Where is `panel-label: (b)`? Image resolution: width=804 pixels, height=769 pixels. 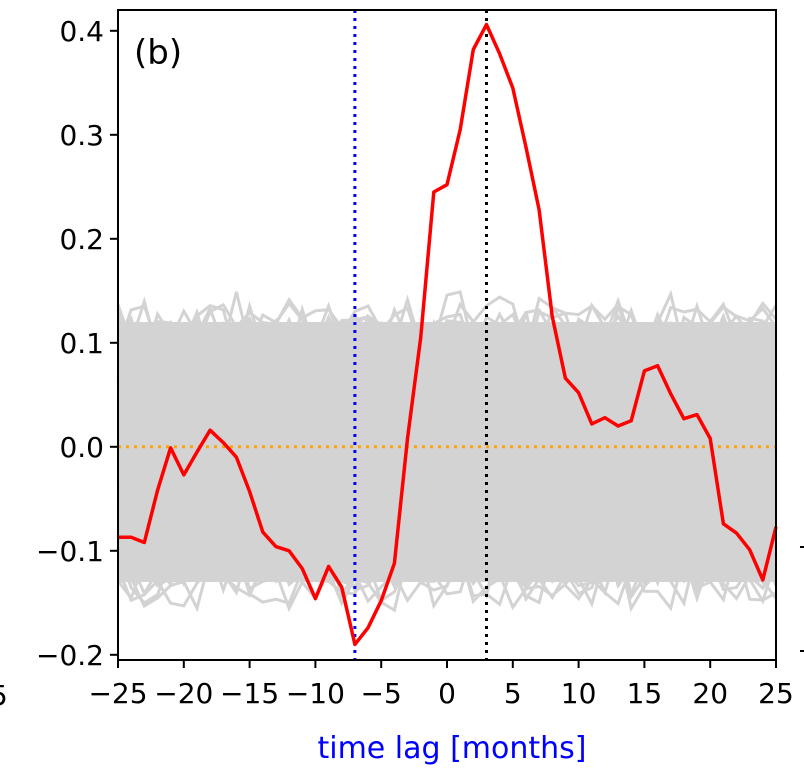
panel-label: (b) is located at coordinates (158, 53).